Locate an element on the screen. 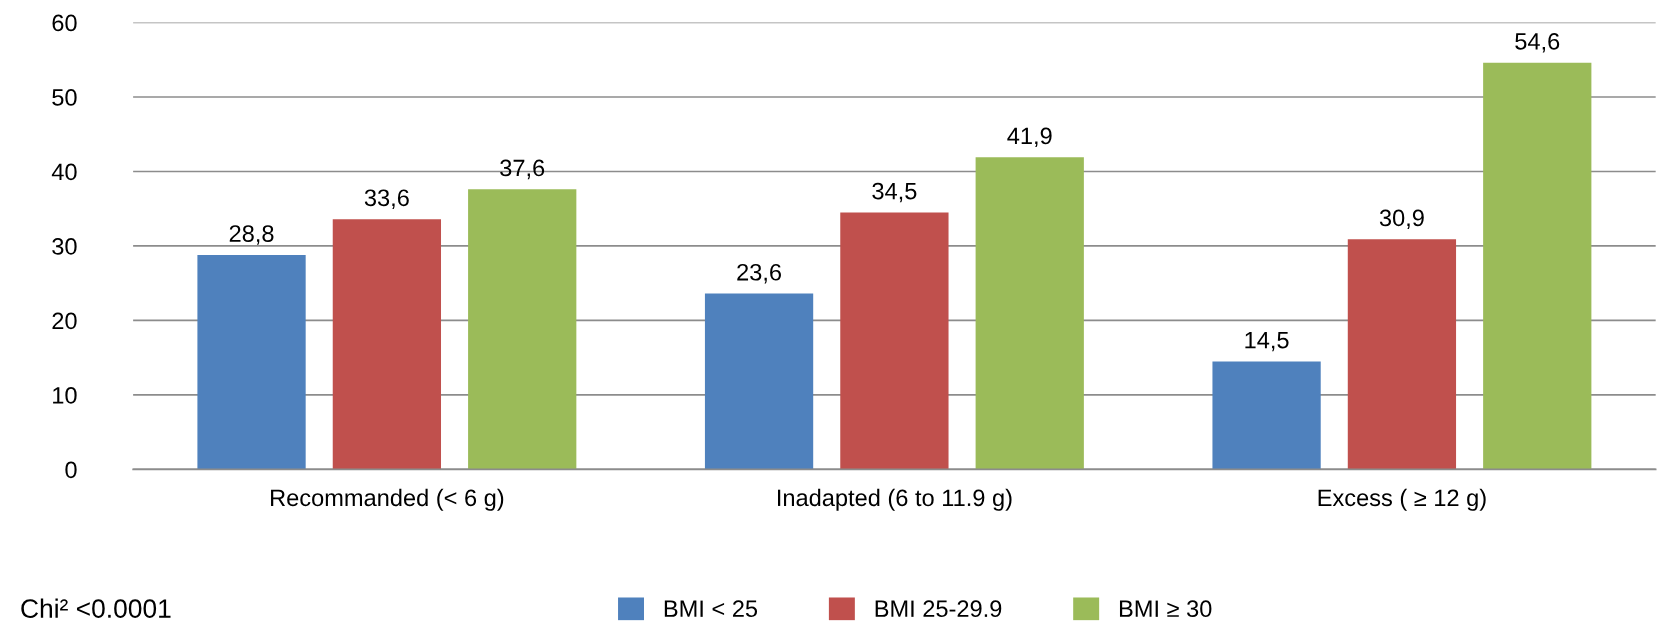 This screenshot has width=1664, height=643. data-label: 30,9 is located at coordinates (1401, 219).